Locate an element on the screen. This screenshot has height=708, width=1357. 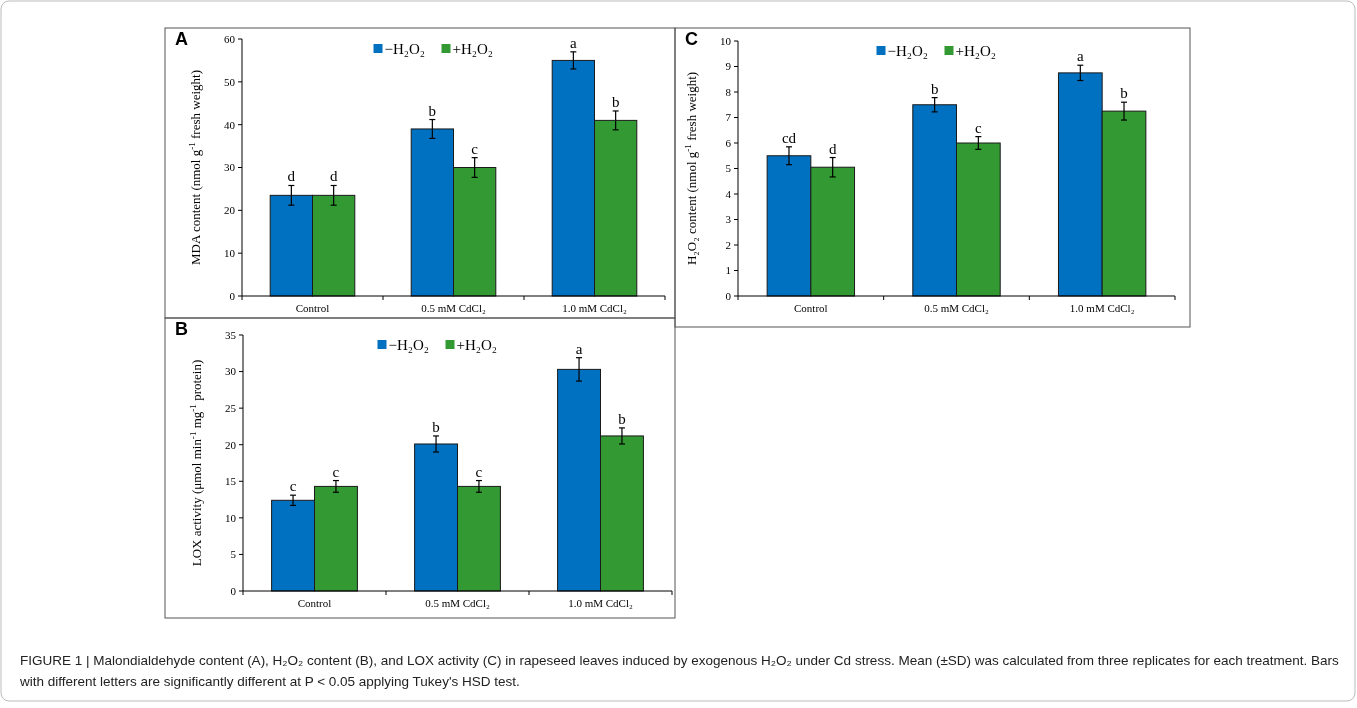
y-tick-label: 50 is located at coordinates (230, 81).